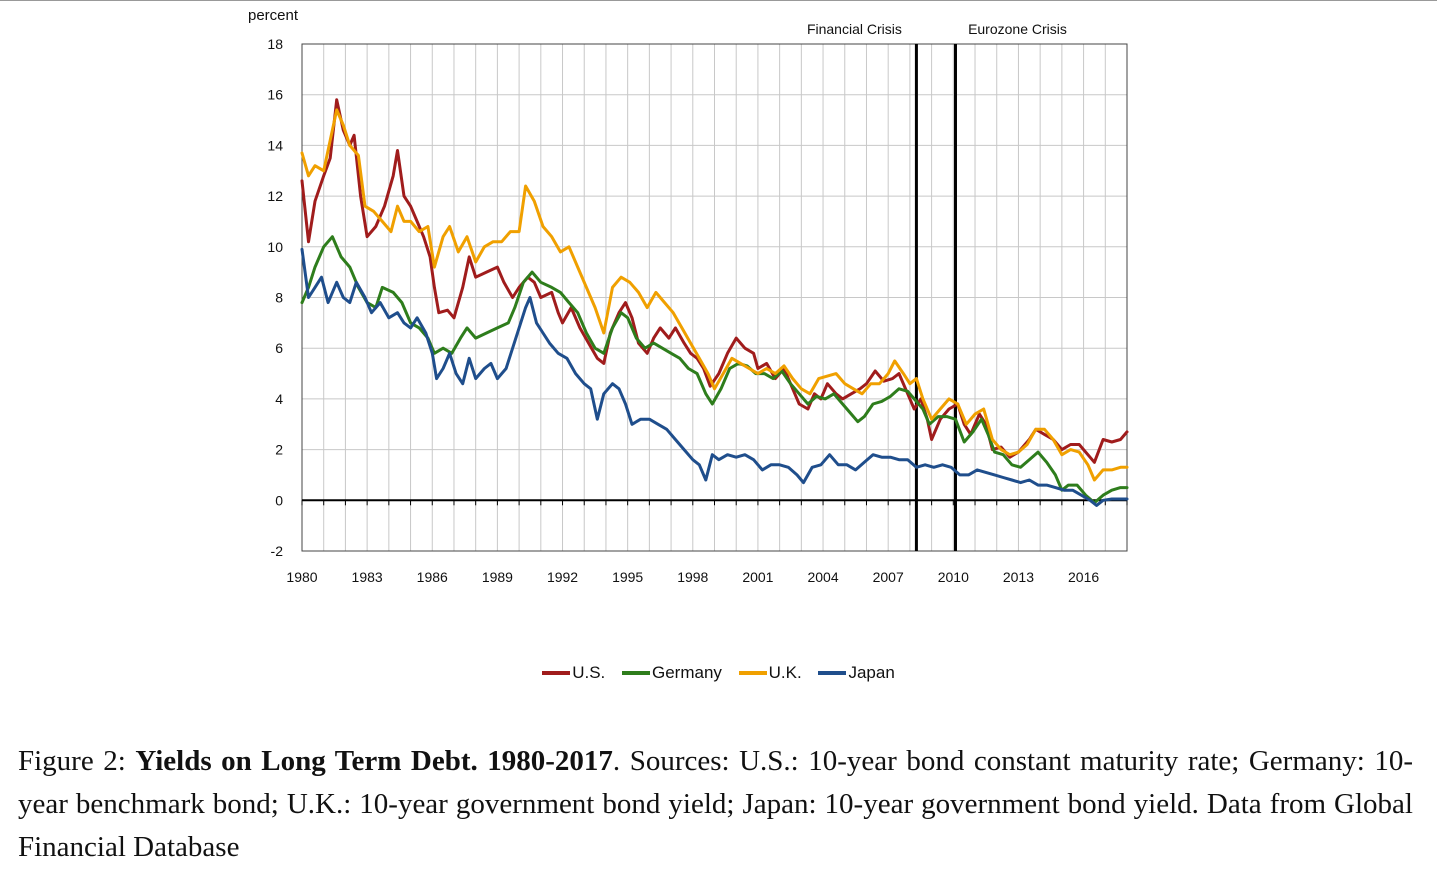 Image resolution: width=1437 pixels, height=884 pixels. I want to click on x-tick-label: 2004, so click(822, 577).